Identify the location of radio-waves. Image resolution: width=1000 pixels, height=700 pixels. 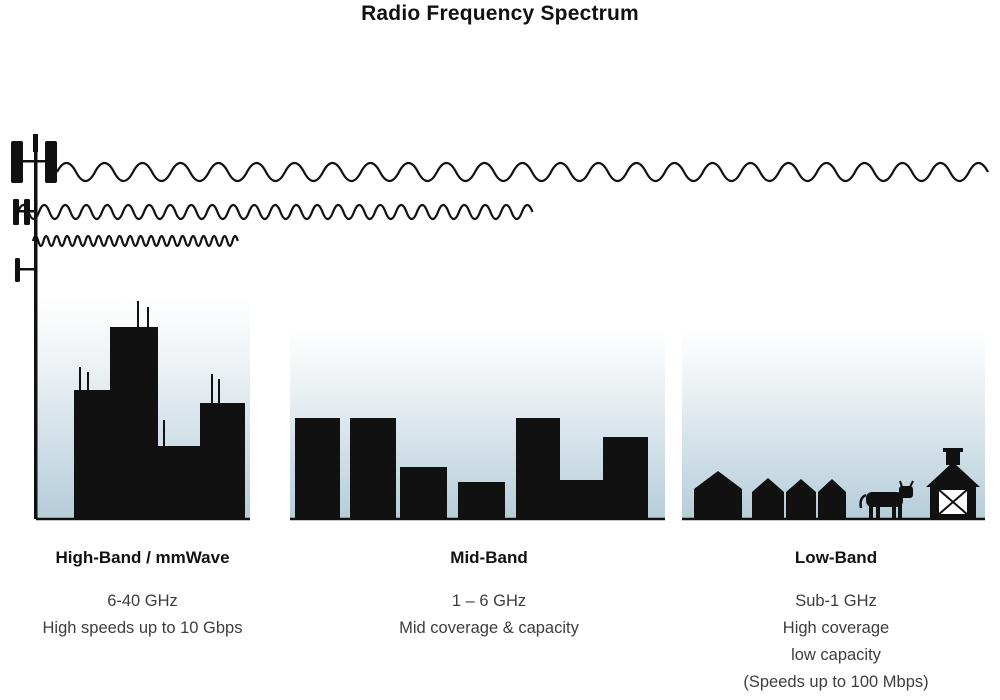
(502, 204).